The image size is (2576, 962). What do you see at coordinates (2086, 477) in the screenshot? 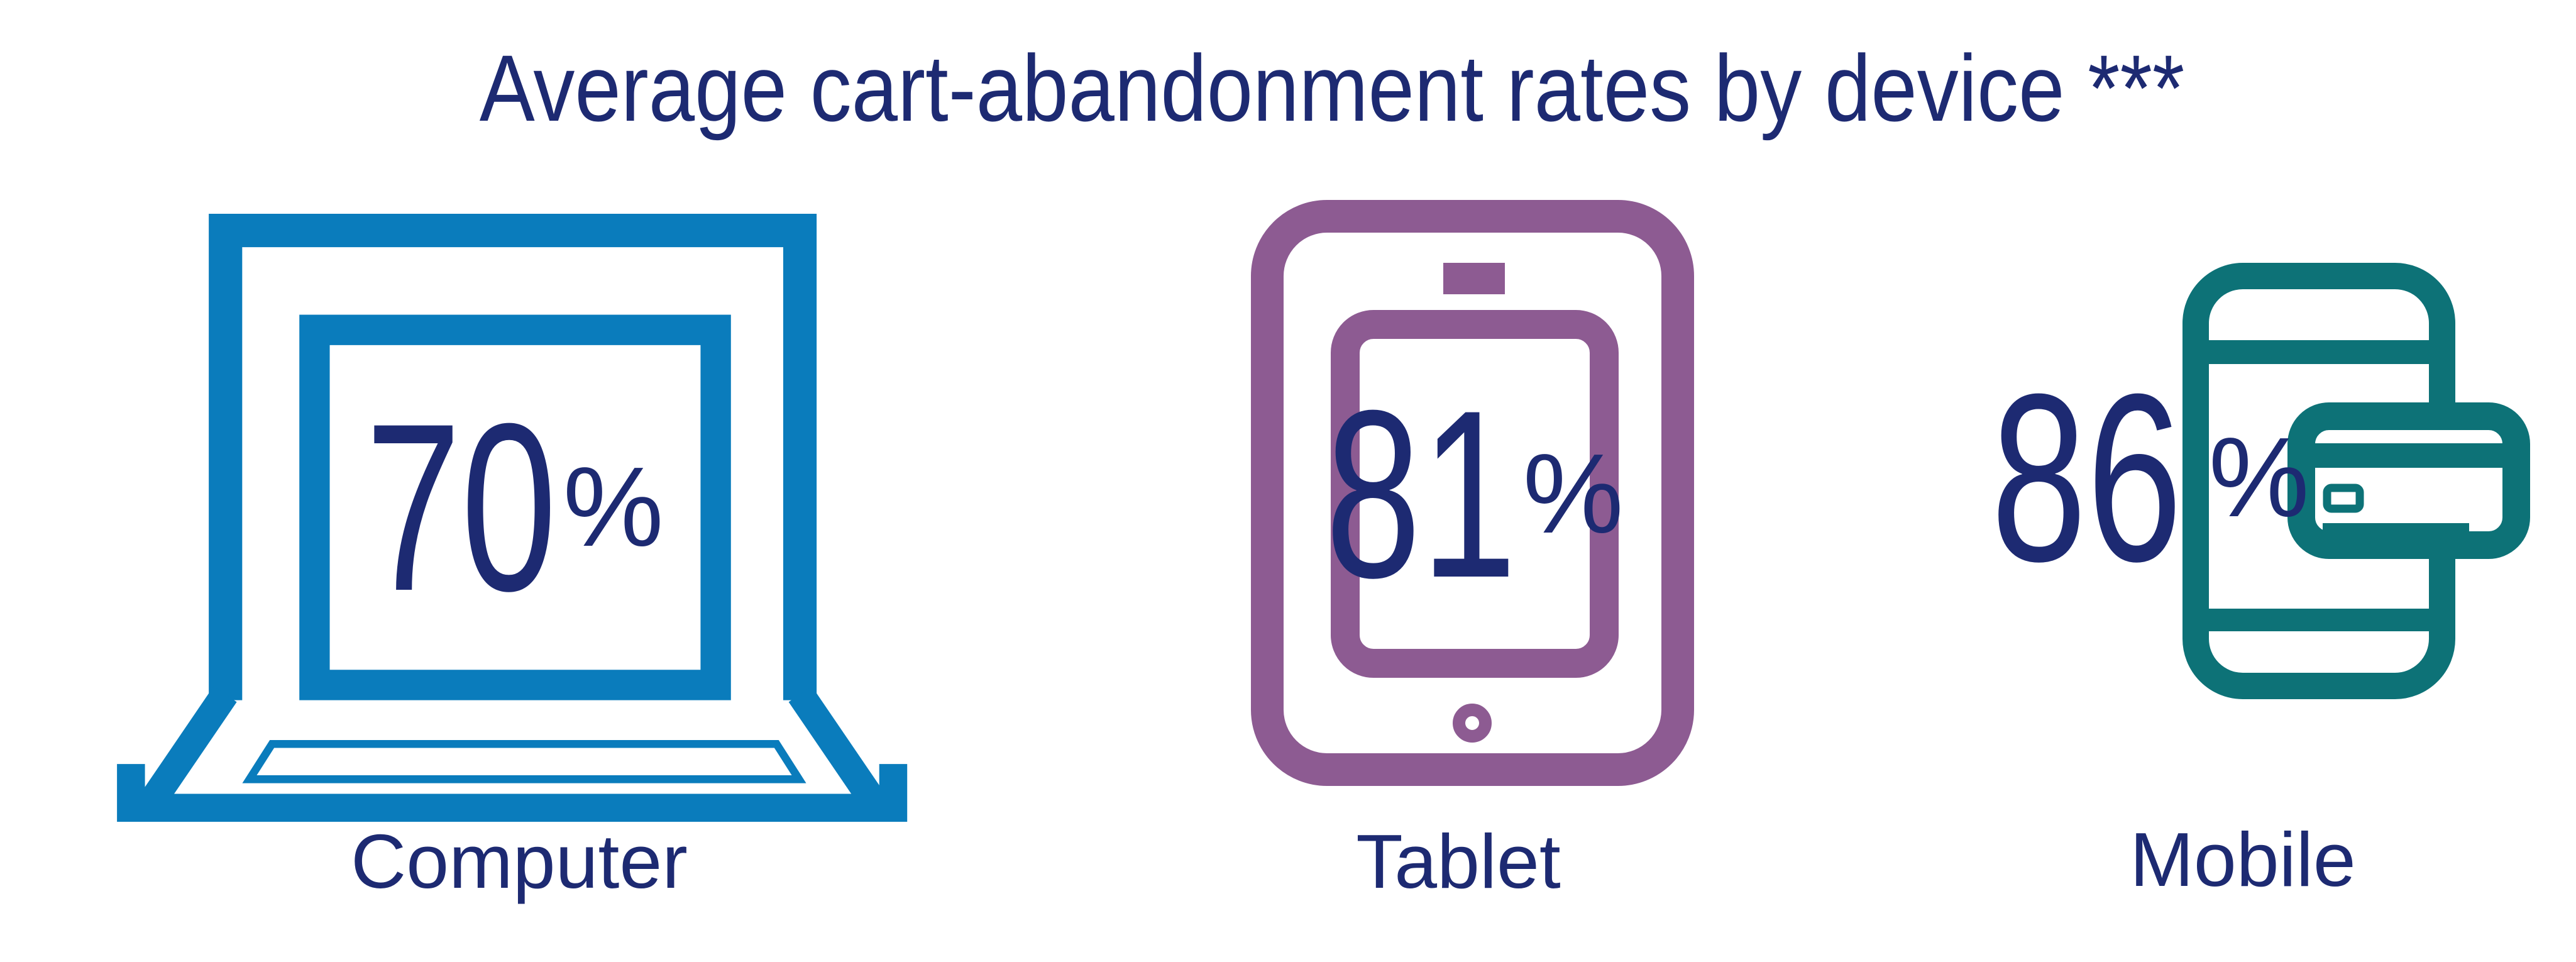
I see `mobile-value-number: 86` at bounding box center [2086, 477].